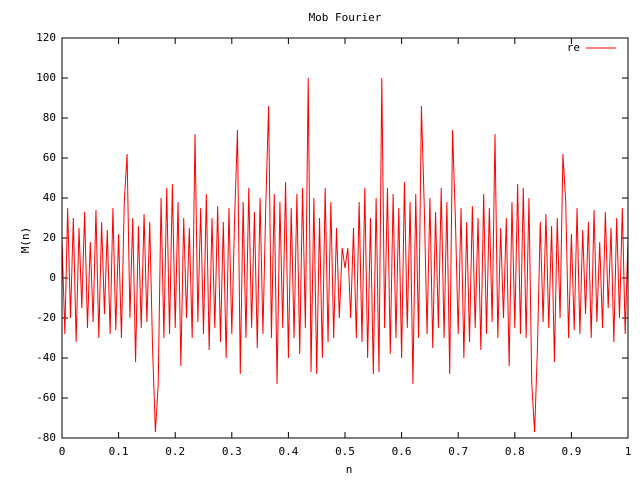 This screenshot has height=480, width=640. I want to click on y-tick-label: 60, so click(49, 157).